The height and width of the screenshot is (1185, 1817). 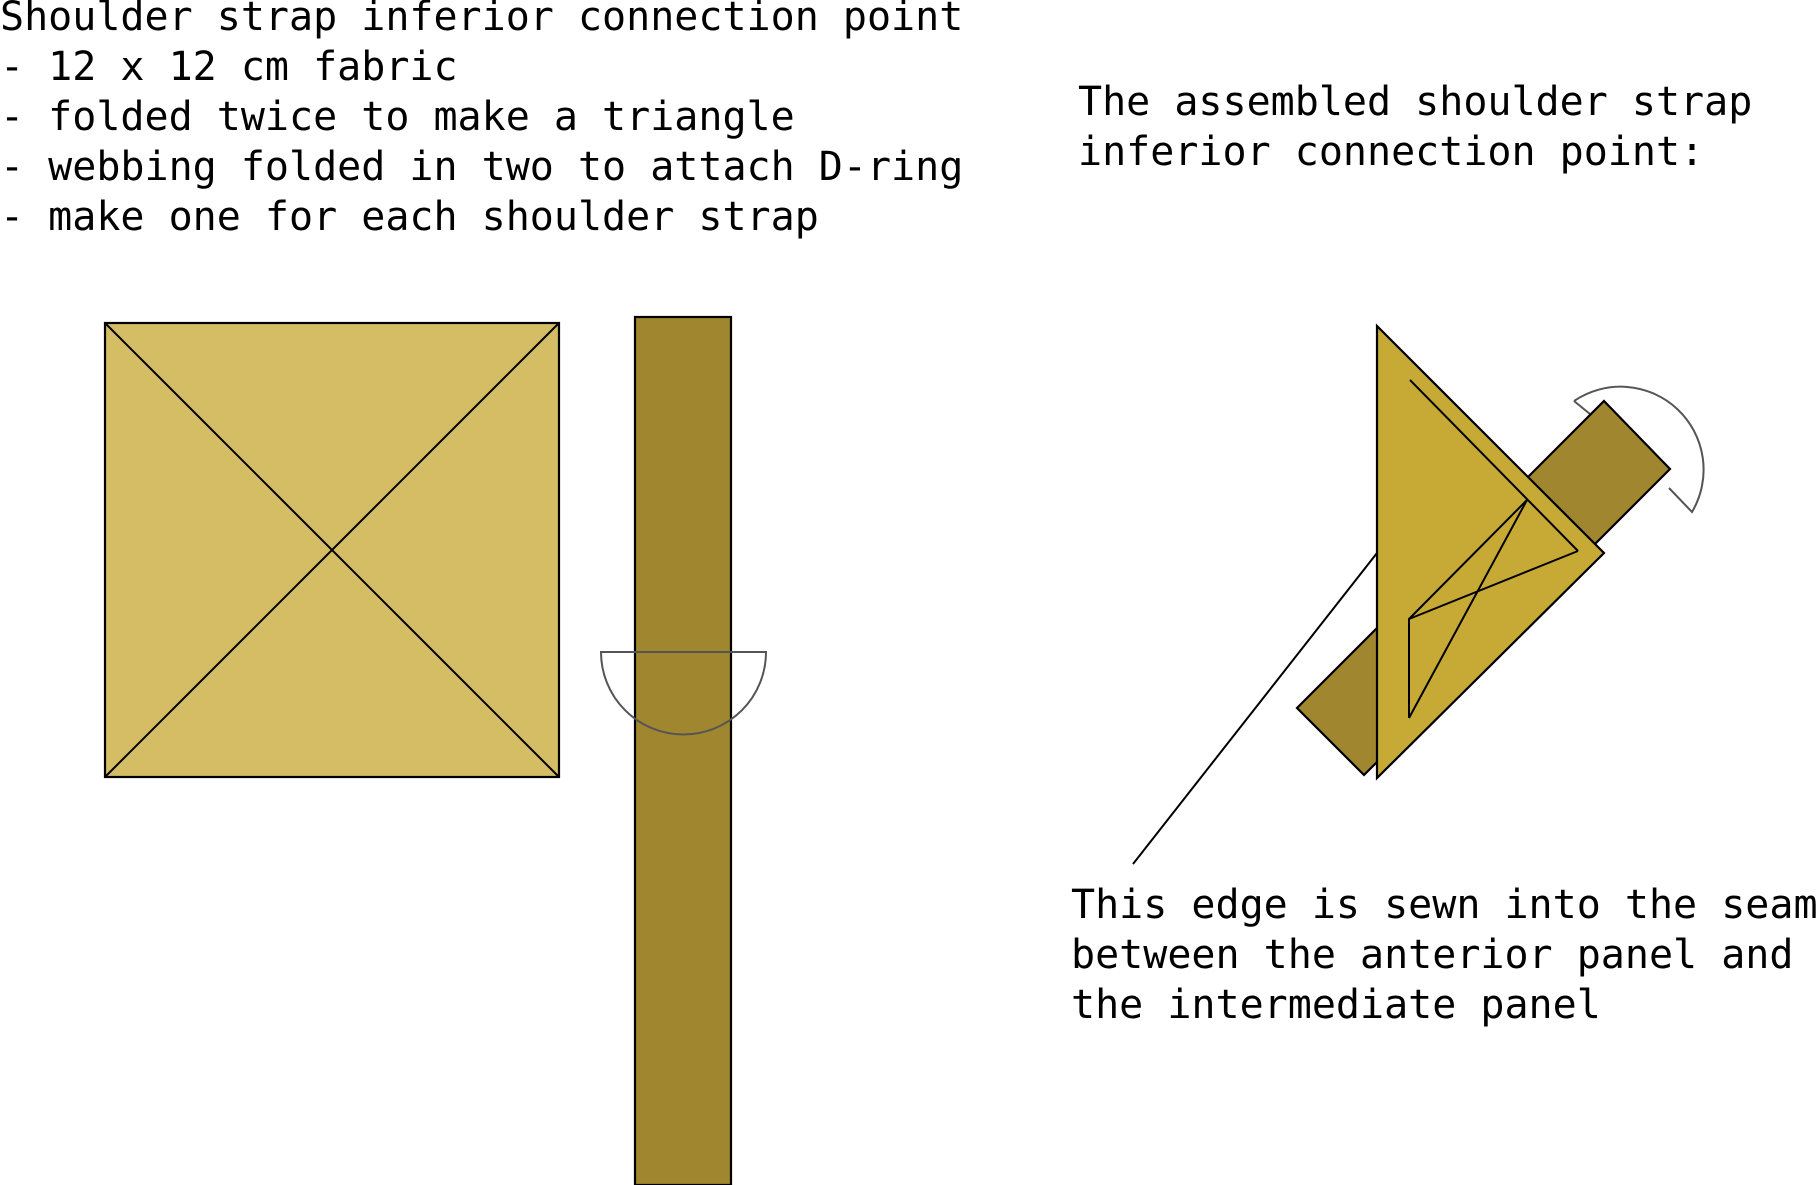 I want to click on d-ring-edge, so click(x=1582, y=407).